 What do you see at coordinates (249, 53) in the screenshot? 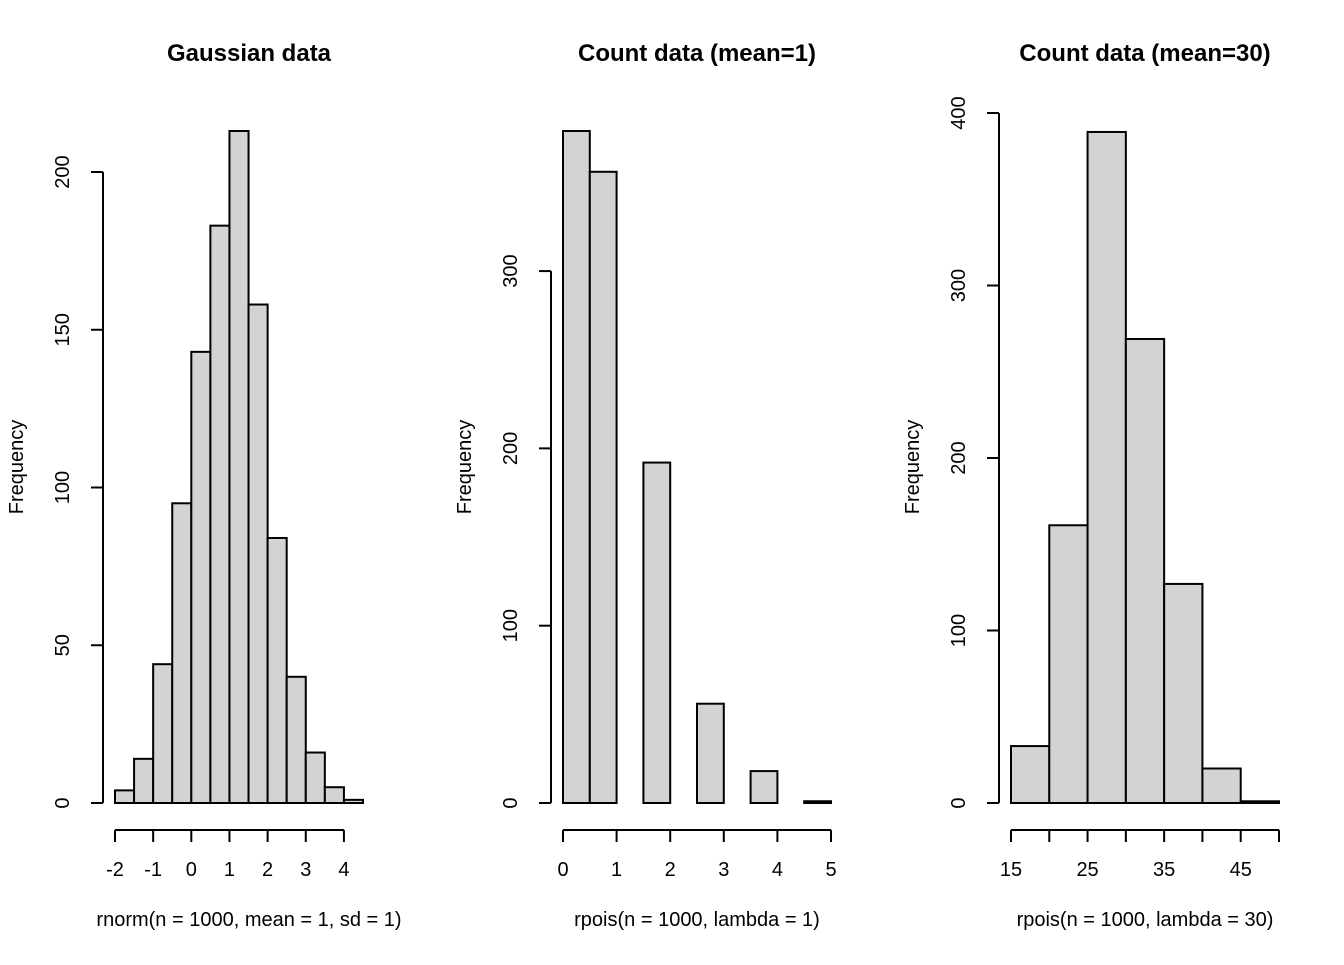
I see `chart-title: Gaussian data` at bounding box center [249, 53].